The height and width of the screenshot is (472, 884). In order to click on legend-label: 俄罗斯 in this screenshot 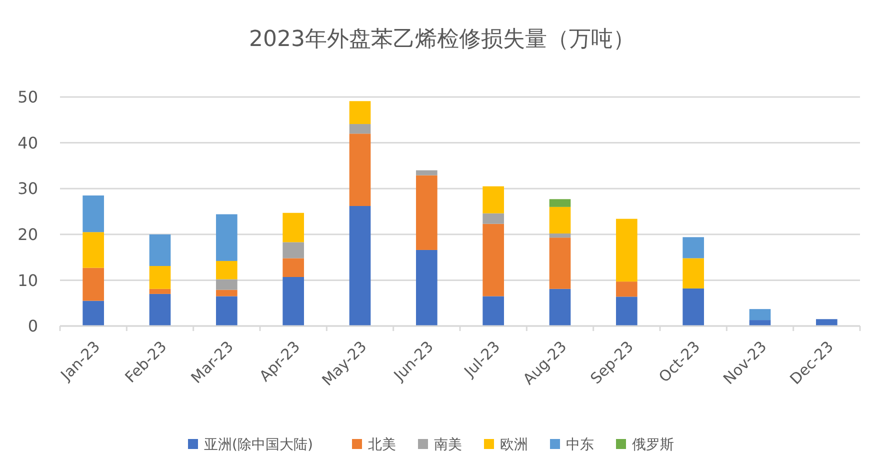, I will do `click(653, 444)`.